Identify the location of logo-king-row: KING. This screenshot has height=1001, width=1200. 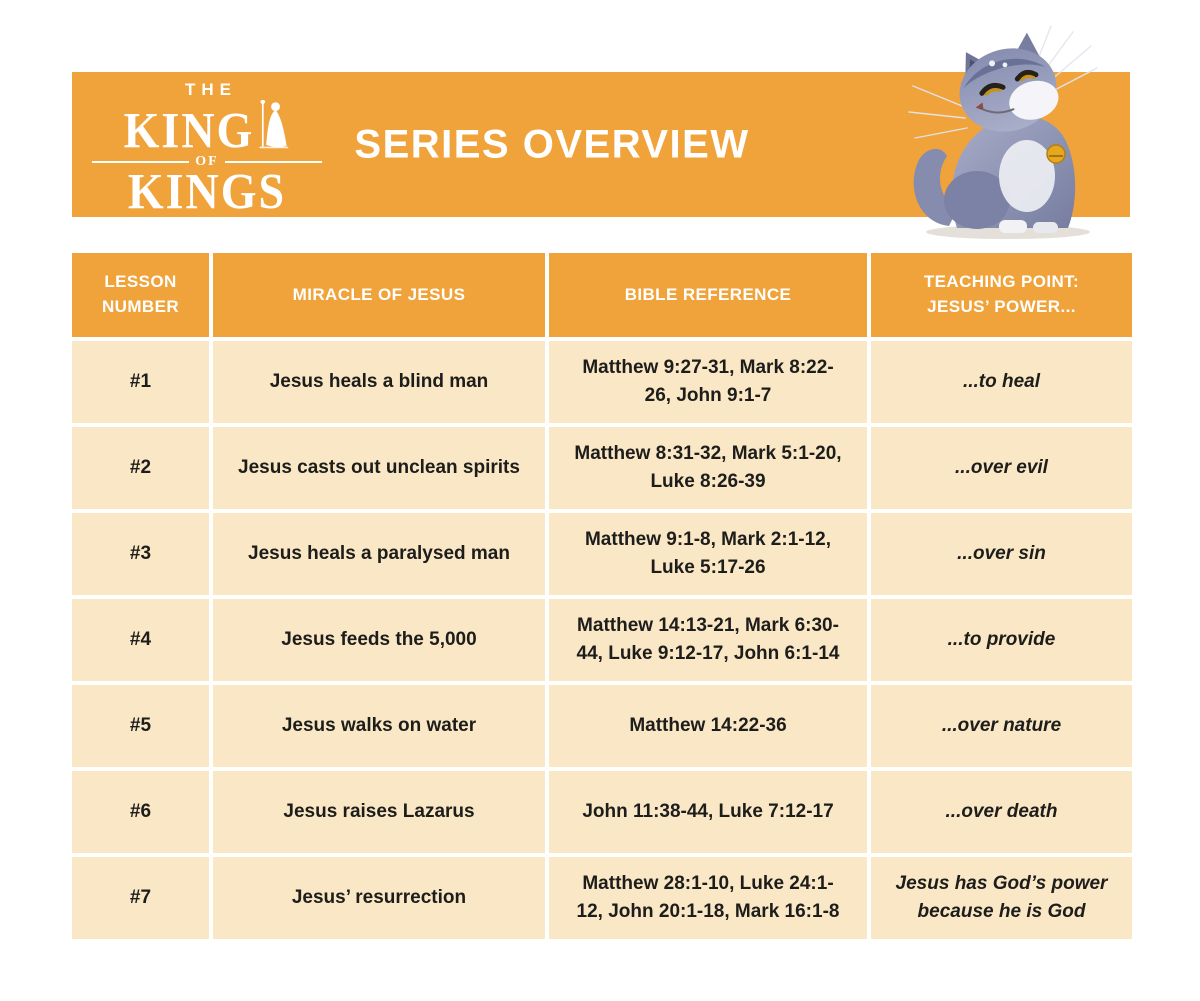
(207, 129).